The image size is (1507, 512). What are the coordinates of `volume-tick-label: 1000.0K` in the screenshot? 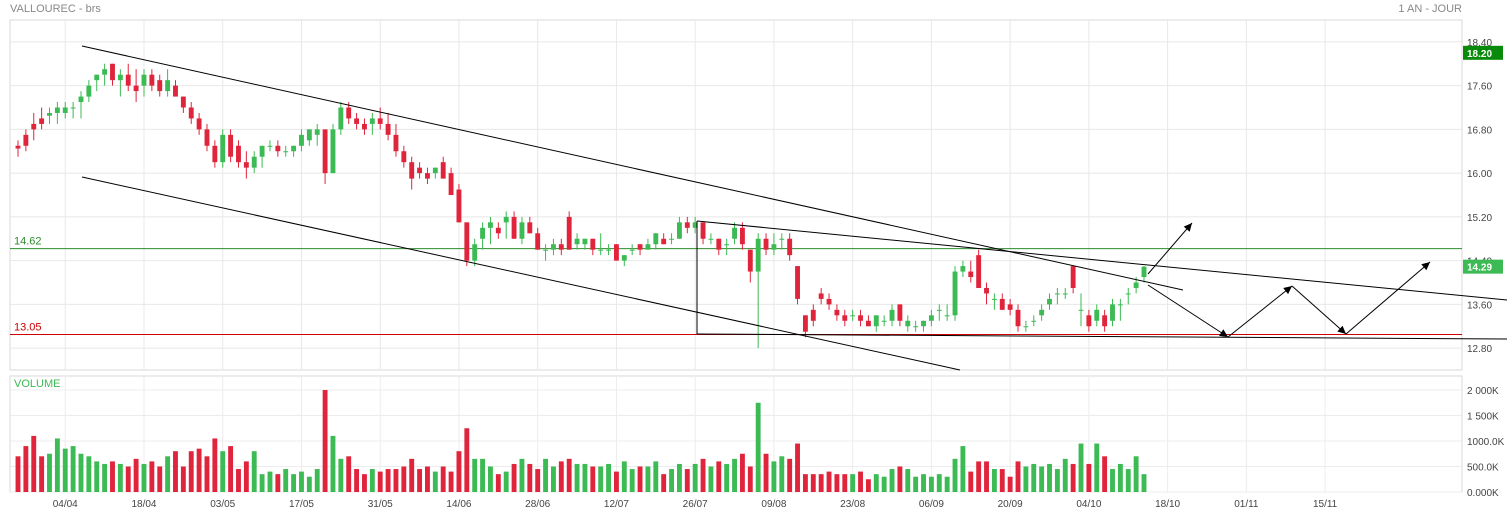 It's located at (1486, 442).